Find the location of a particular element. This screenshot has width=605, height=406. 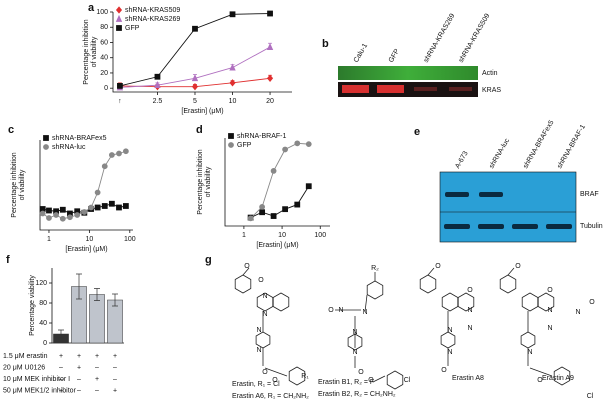

legend-label: shRNA-luc is located at coordinates (69, 147).